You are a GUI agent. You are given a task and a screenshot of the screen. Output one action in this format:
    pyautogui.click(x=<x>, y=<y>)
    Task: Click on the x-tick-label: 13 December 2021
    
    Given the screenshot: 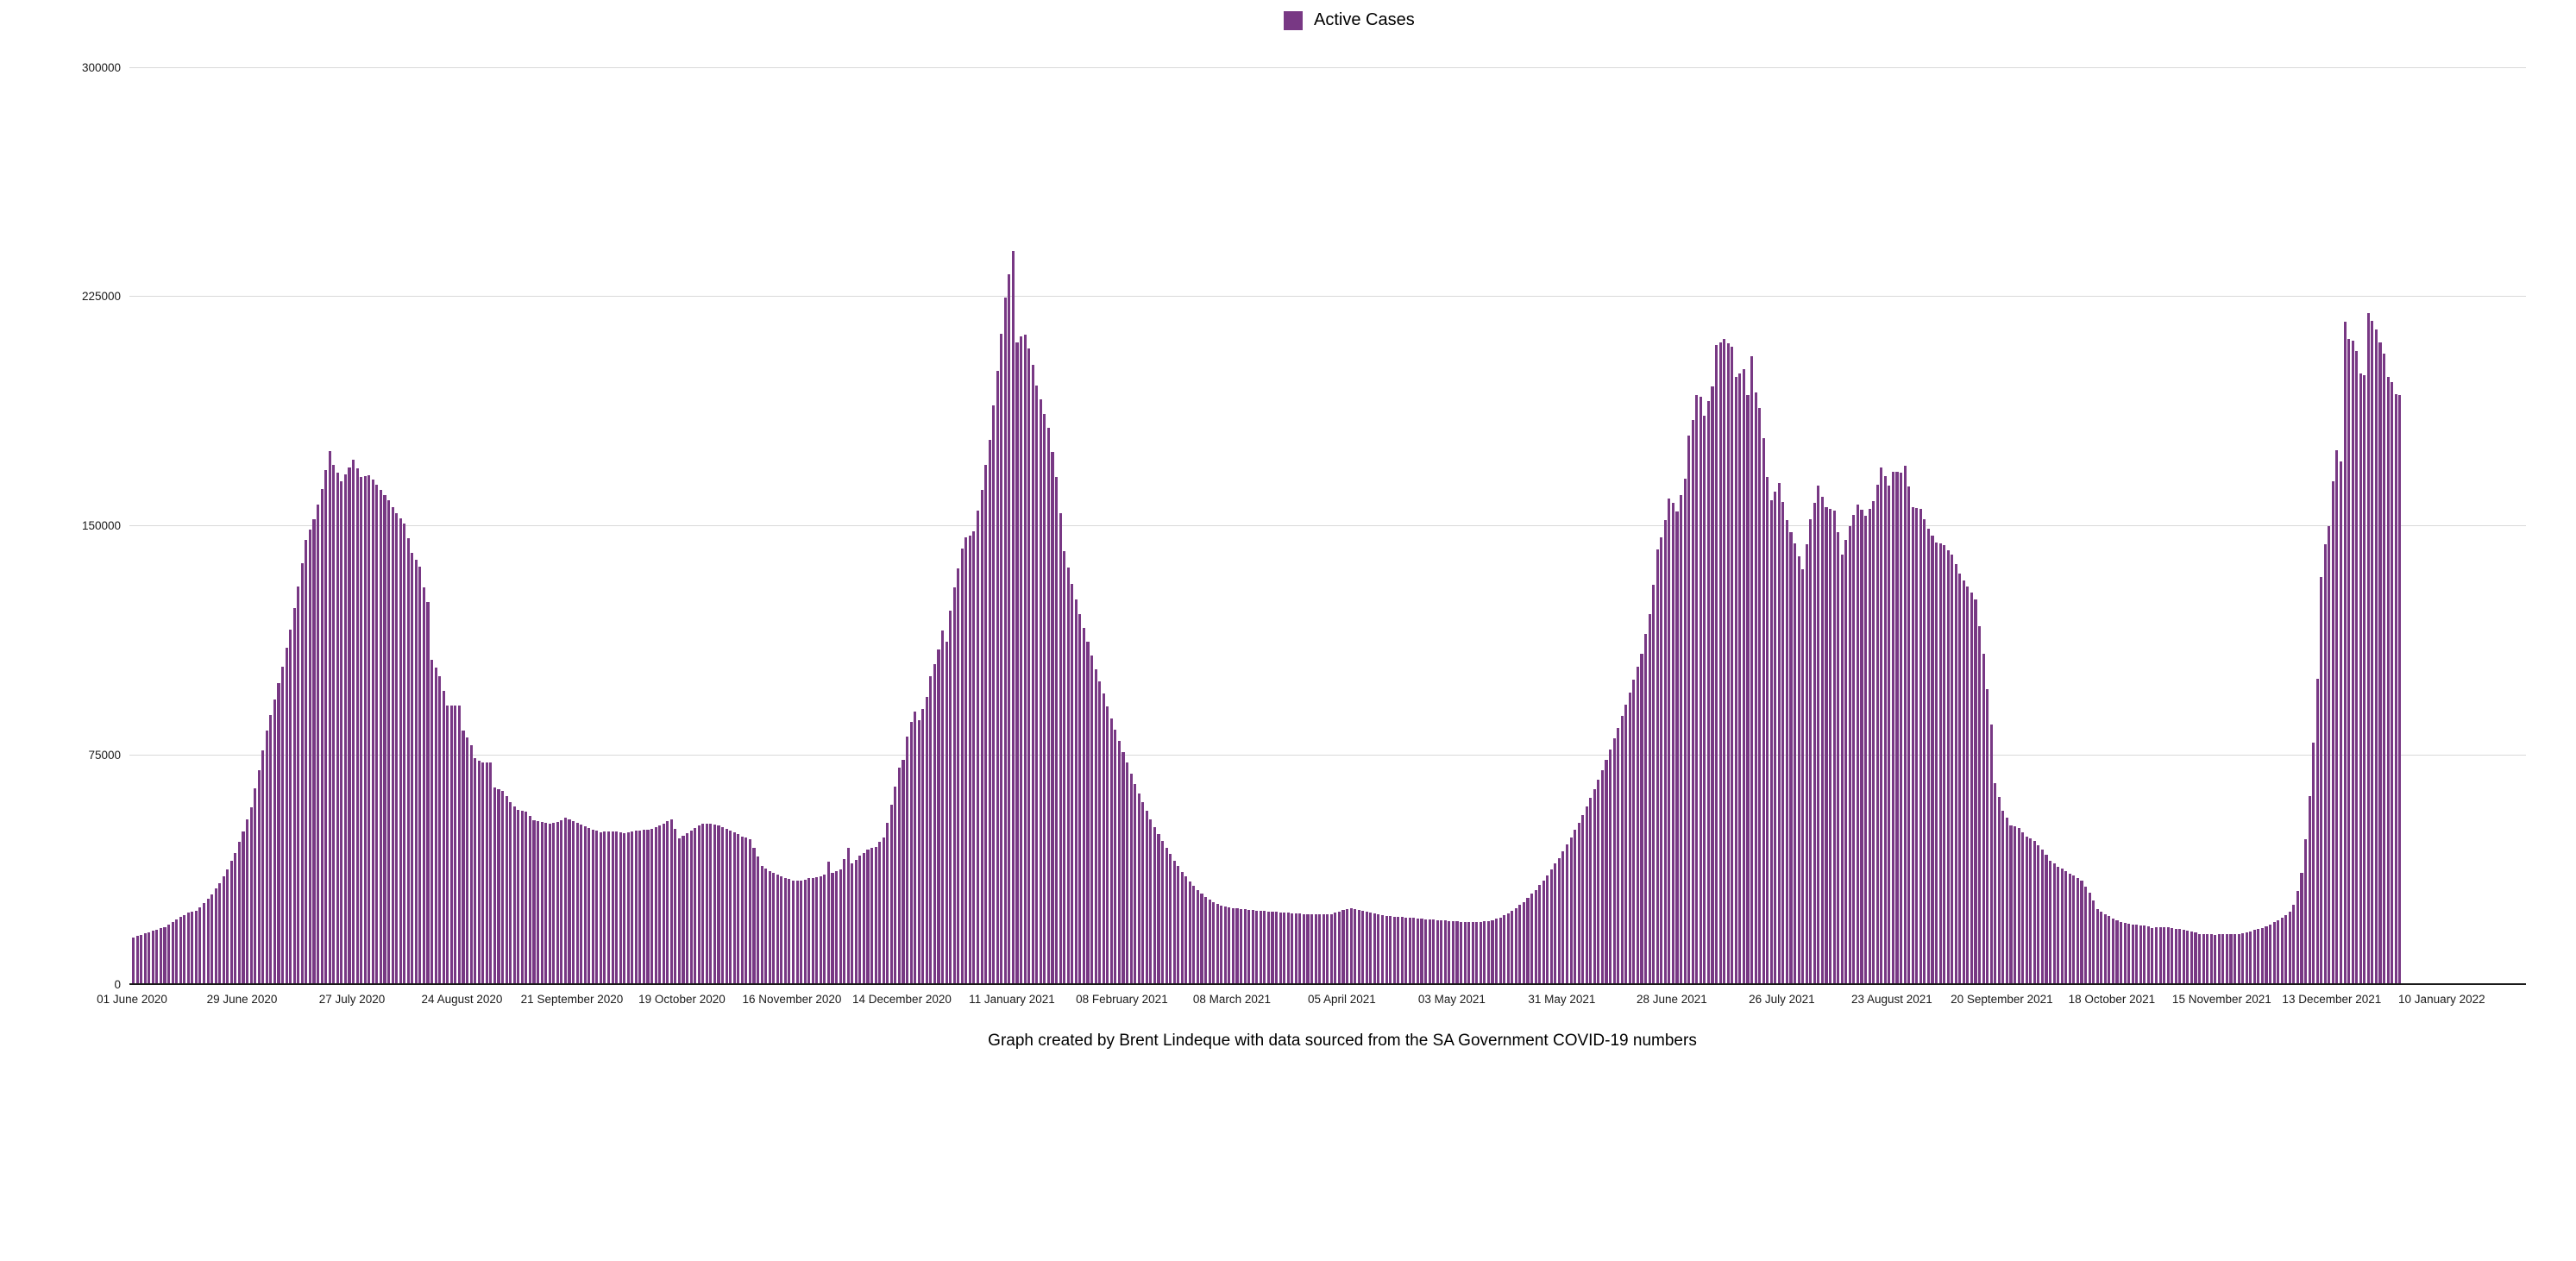 What is the action you would take?
    pyautogui.click(x=2332, y=999)
    